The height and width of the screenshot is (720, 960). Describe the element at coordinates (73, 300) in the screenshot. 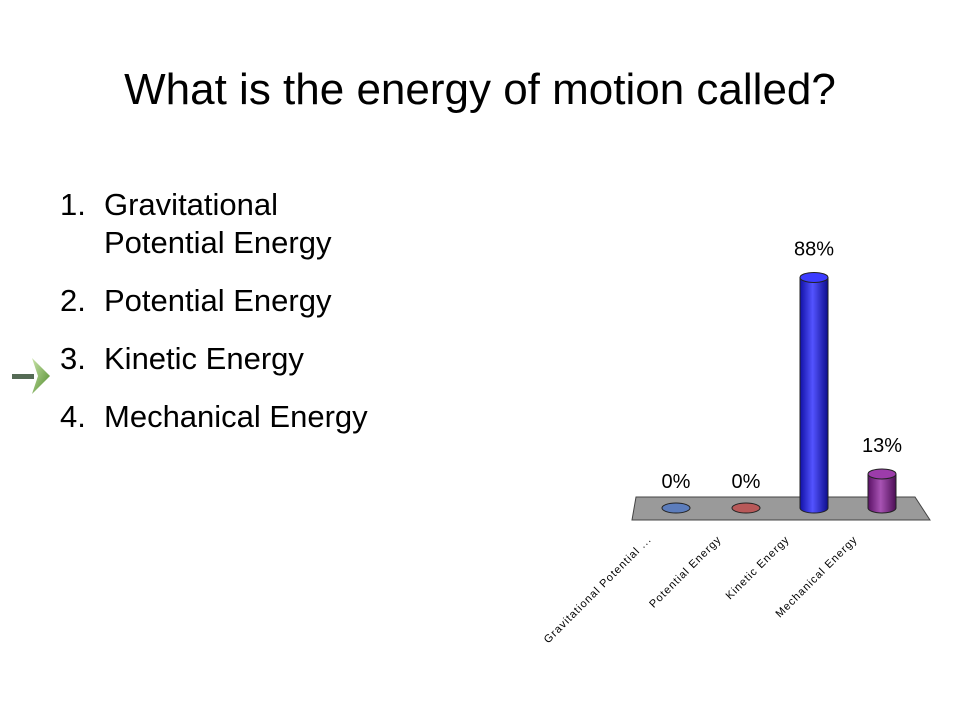

I see `option-number: 2.` at that location.